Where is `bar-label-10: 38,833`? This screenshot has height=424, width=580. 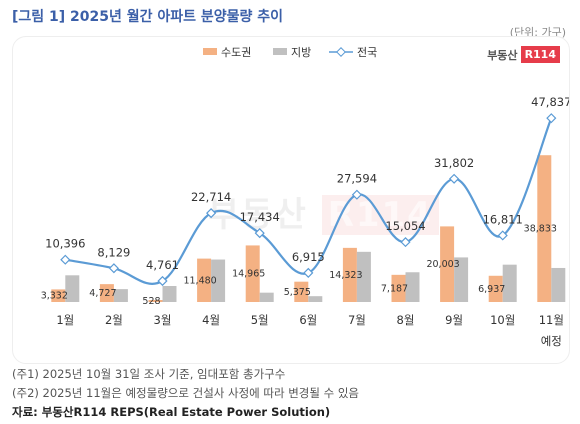
bar-label-10: 38,833 is located at coordinates (540, 229).